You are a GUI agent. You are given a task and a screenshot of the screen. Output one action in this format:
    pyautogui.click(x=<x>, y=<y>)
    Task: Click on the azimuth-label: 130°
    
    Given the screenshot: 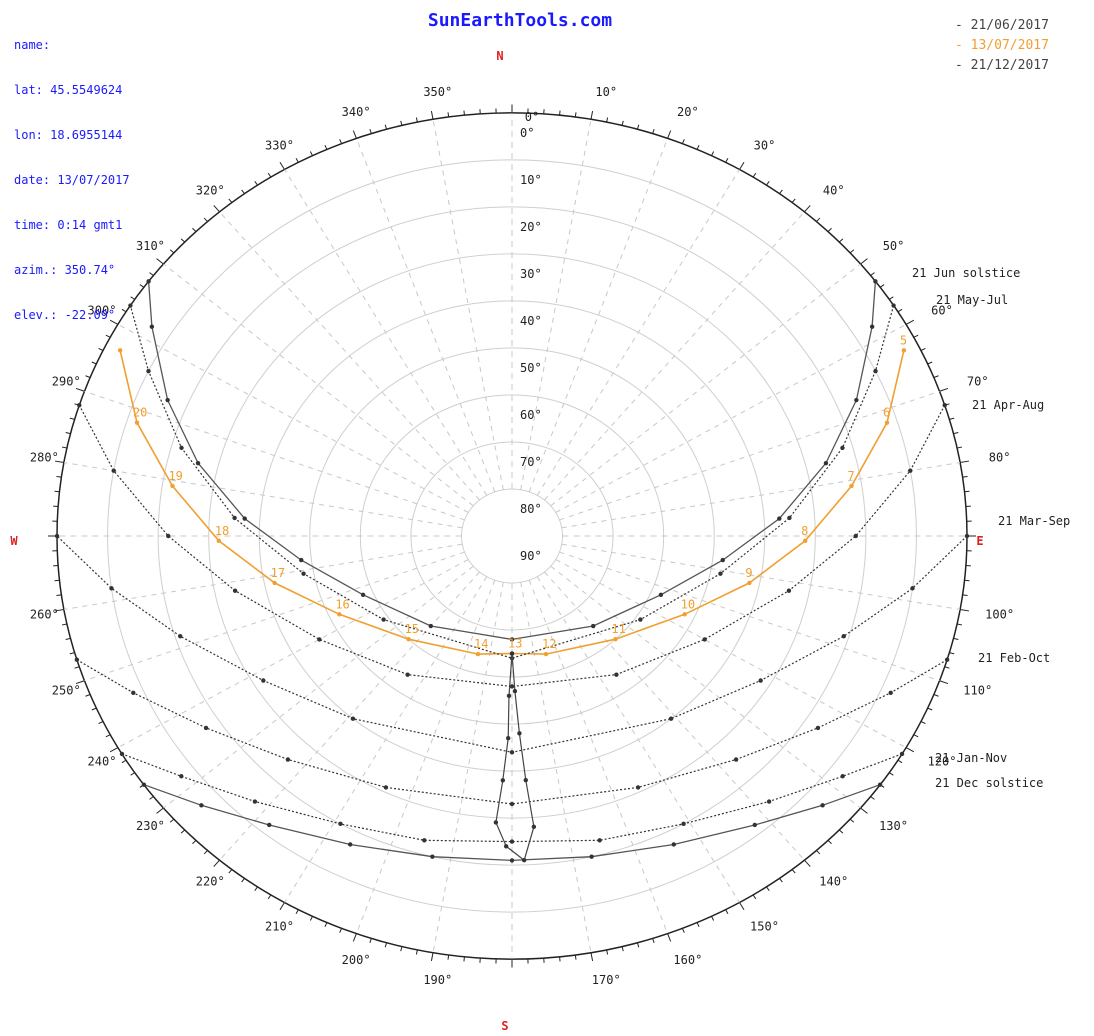 What is the action you would take?
    pyautogui.click(x=893, y=826)
    